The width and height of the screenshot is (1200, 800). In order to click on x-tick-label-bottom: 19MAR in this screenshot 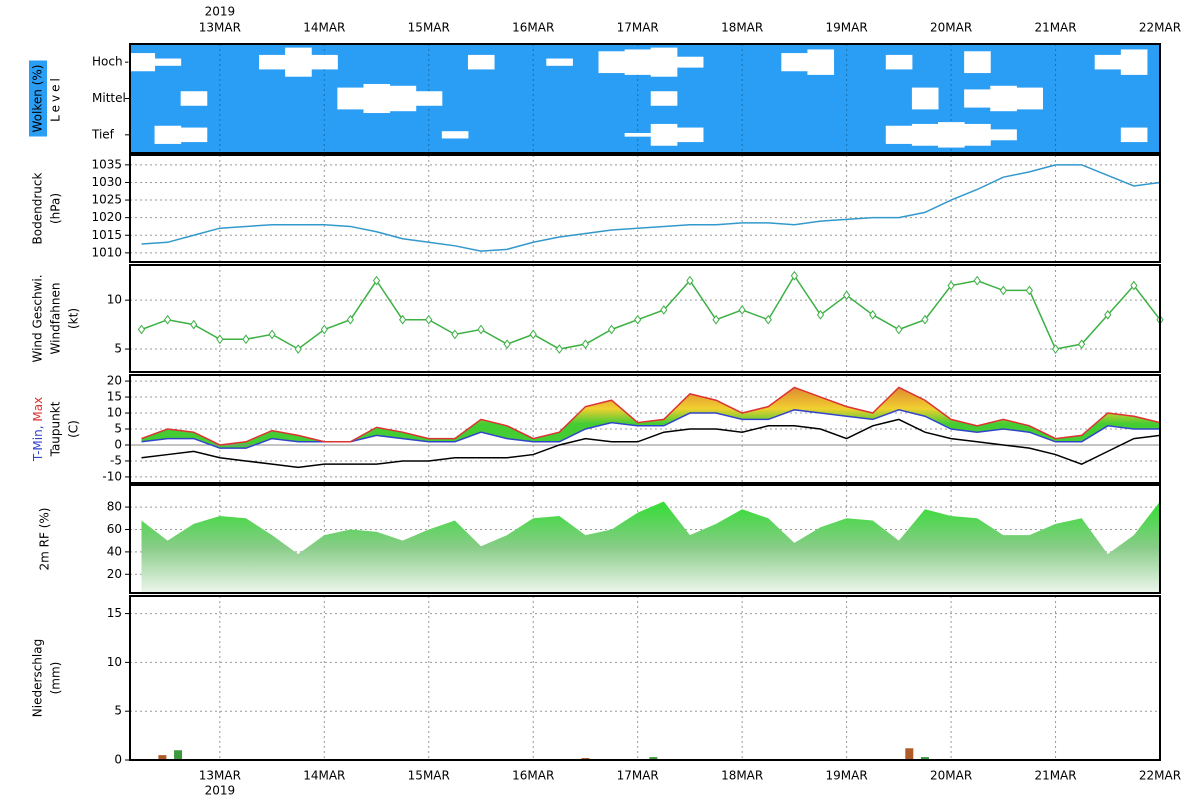, I will do `click(847, 776)`.